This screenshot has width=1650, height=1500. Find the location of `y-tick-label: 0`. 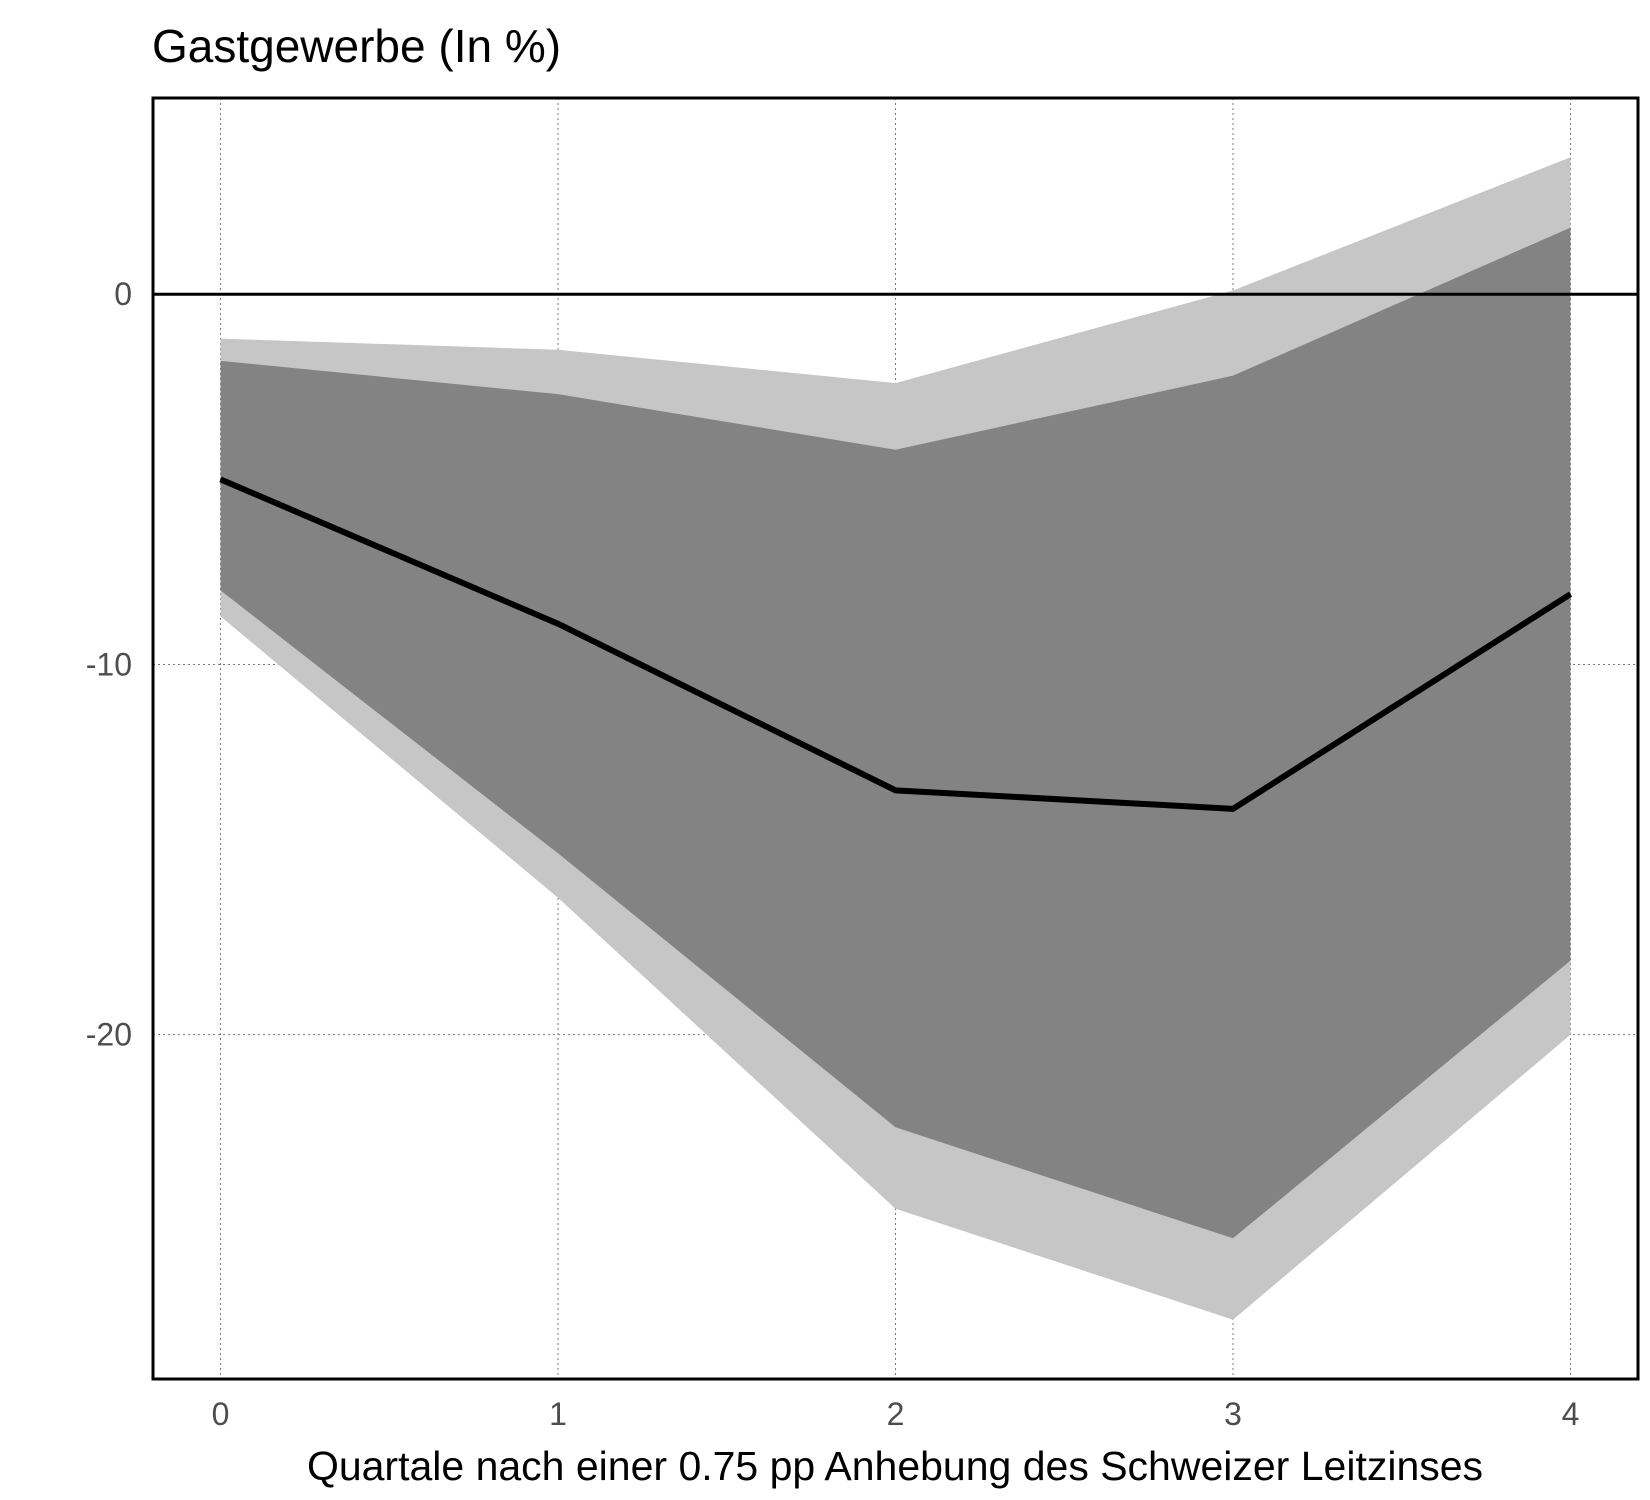

y-tick-label: 0 is located at coordinates (123, 294).